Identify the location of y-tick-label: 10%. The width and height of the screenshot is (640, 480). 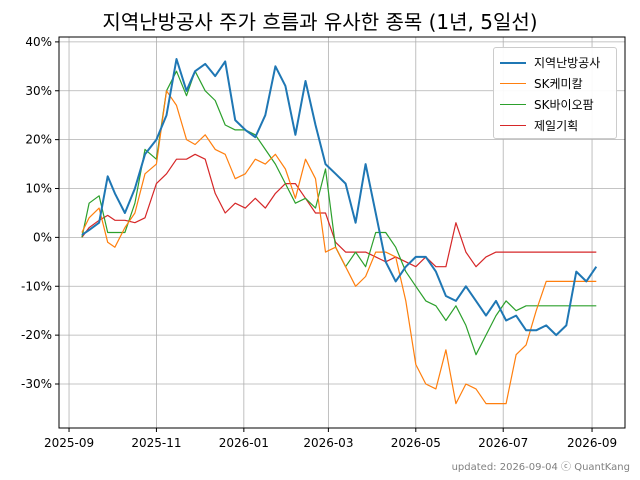
(38, 189).